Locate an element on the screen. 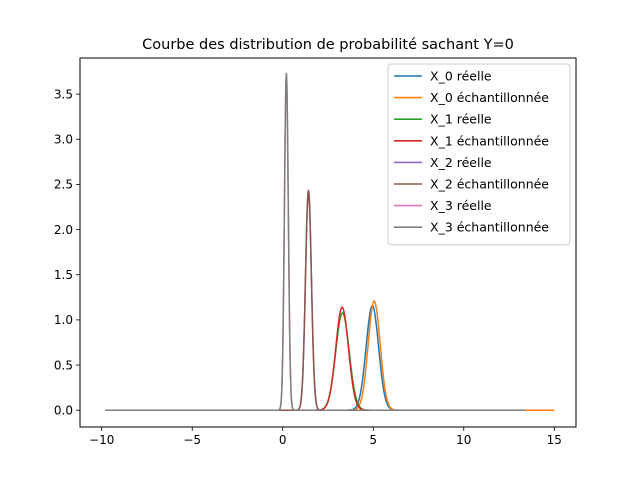 The image size is (640, 480). y-tick-label: 0.0 is located at coordinates (63, 411).